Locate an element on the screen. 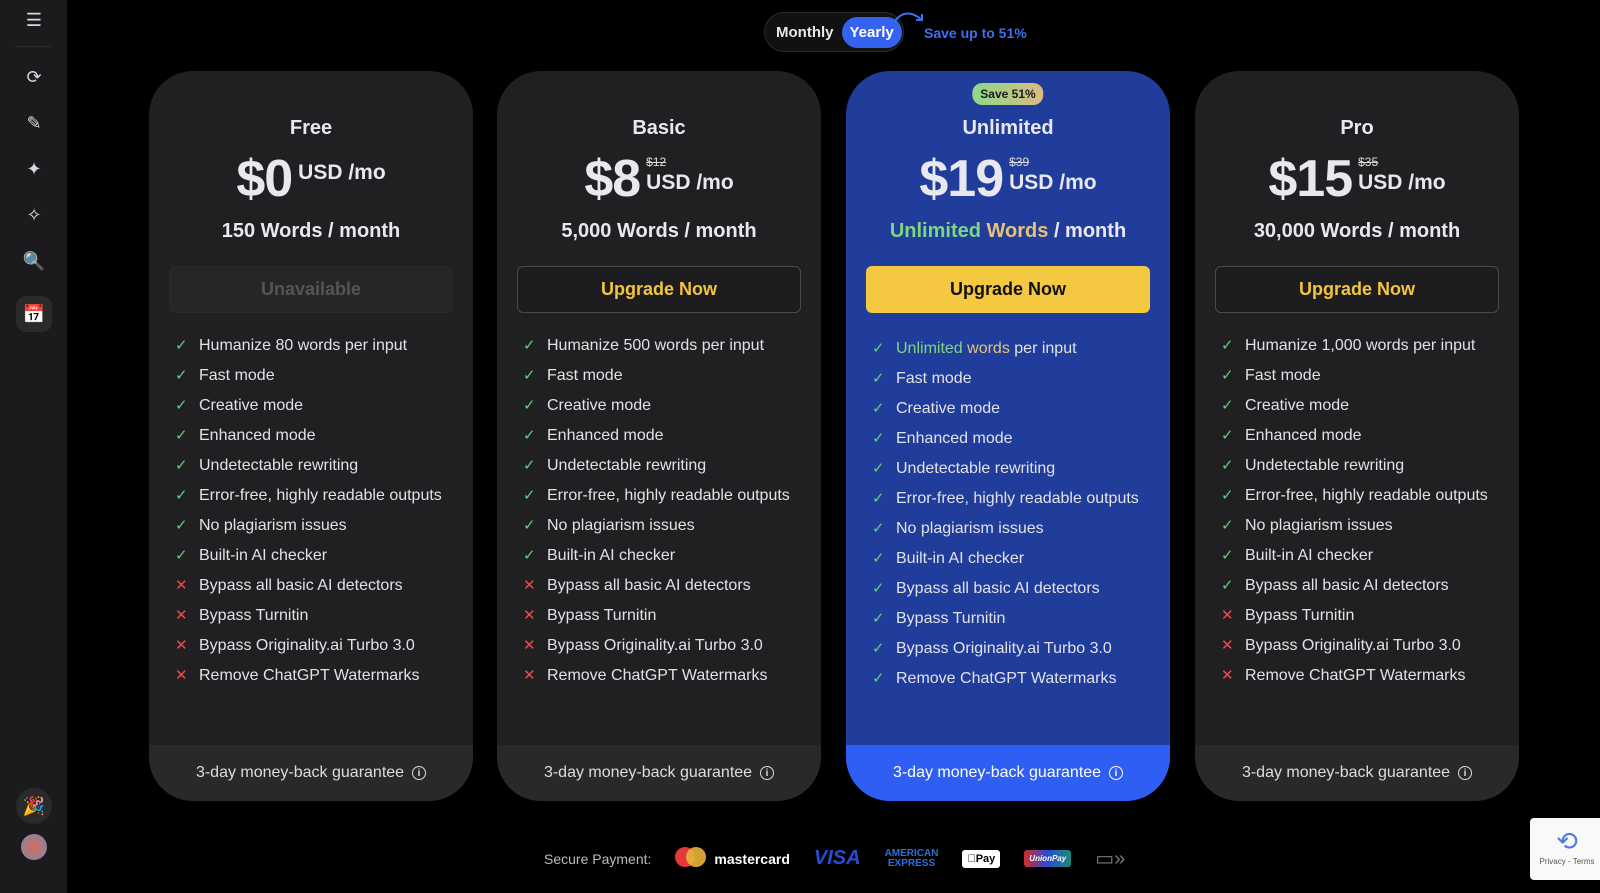 The image size is (1600, 893). humanize-icon: ✎ is located at coordinates (34, 122).